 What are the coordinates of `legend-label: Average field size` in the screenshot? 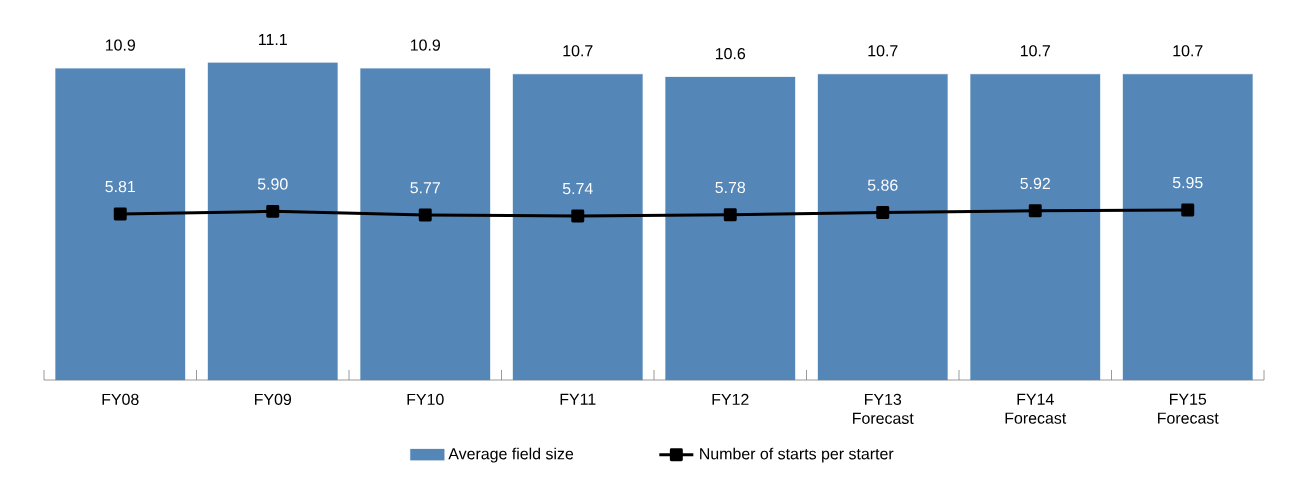 It's located at (511, 455).